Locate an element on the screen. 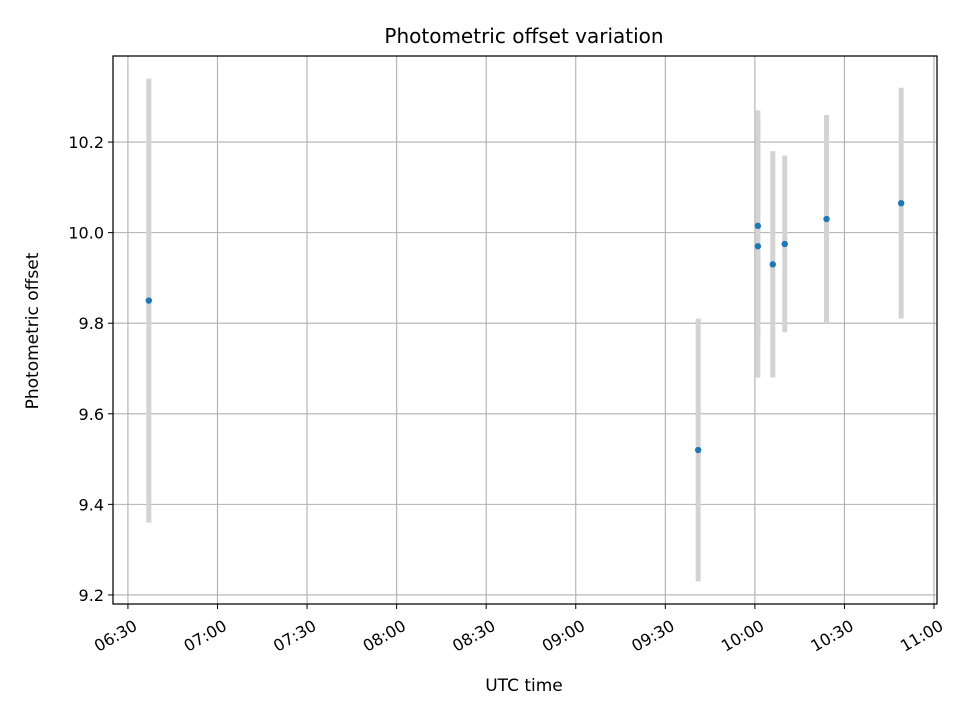  y-tick-label: 9.2 is located at coordinates (91, 595).